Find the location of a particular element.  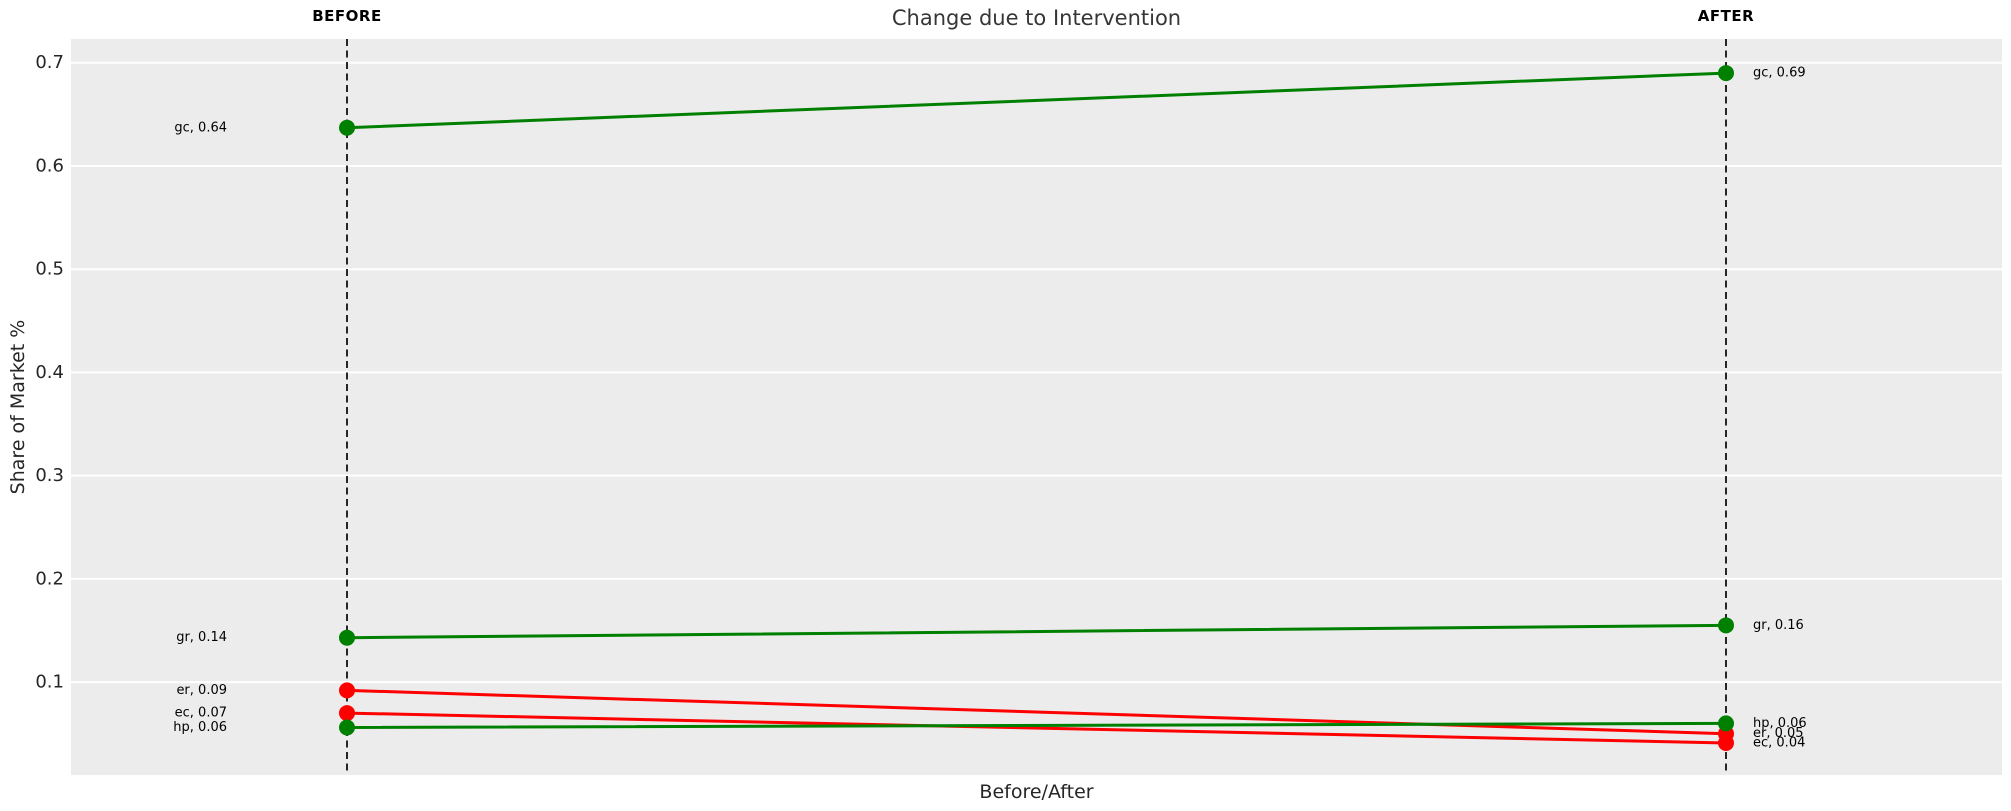

point-gr-before is located at coordinates (347, 637).